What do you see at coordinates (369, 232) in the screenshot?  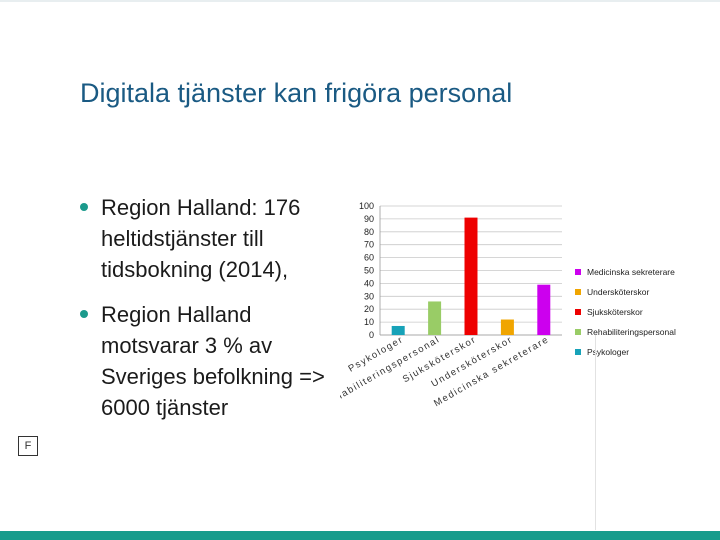 I see `y-tick-label: 80` at bounding box center [369, 232].